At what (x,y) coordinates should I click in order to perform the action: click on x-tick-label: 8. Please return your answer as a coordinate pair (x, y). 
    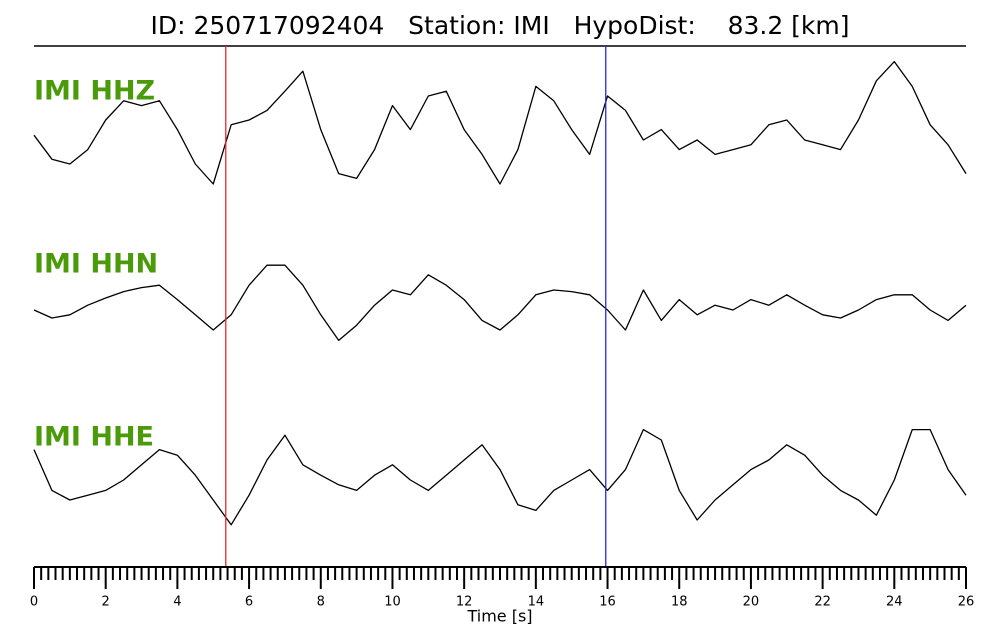
    Looking at the image, I should click on (321, 602).